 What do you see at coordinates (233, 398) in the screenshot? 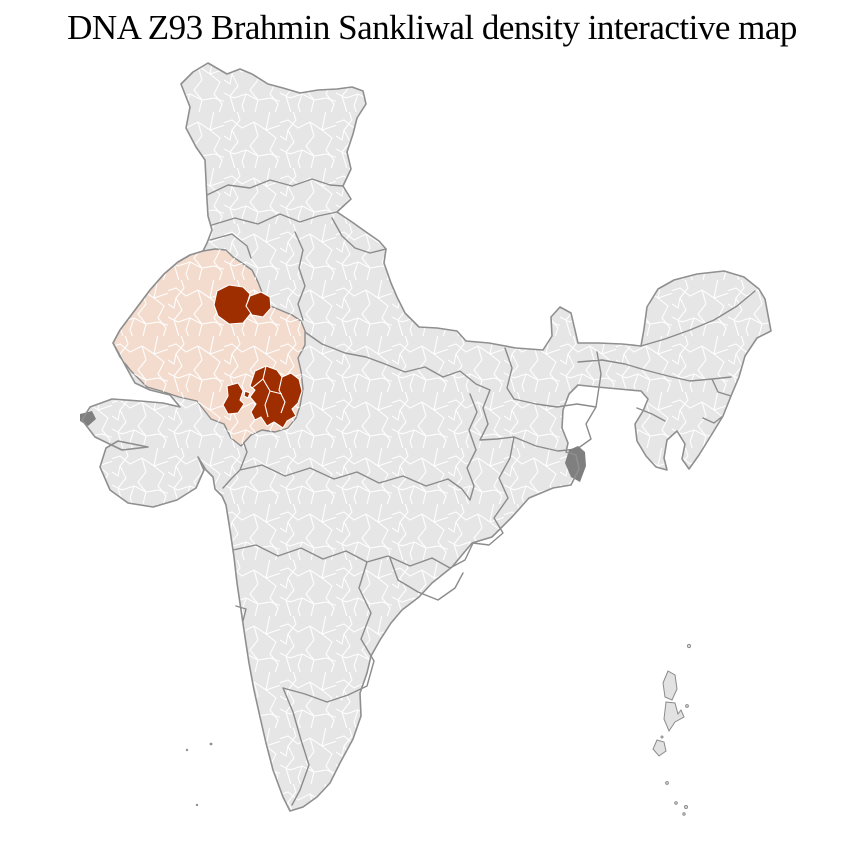
I see `density-district-west-d` at bounding box center [233, 398].